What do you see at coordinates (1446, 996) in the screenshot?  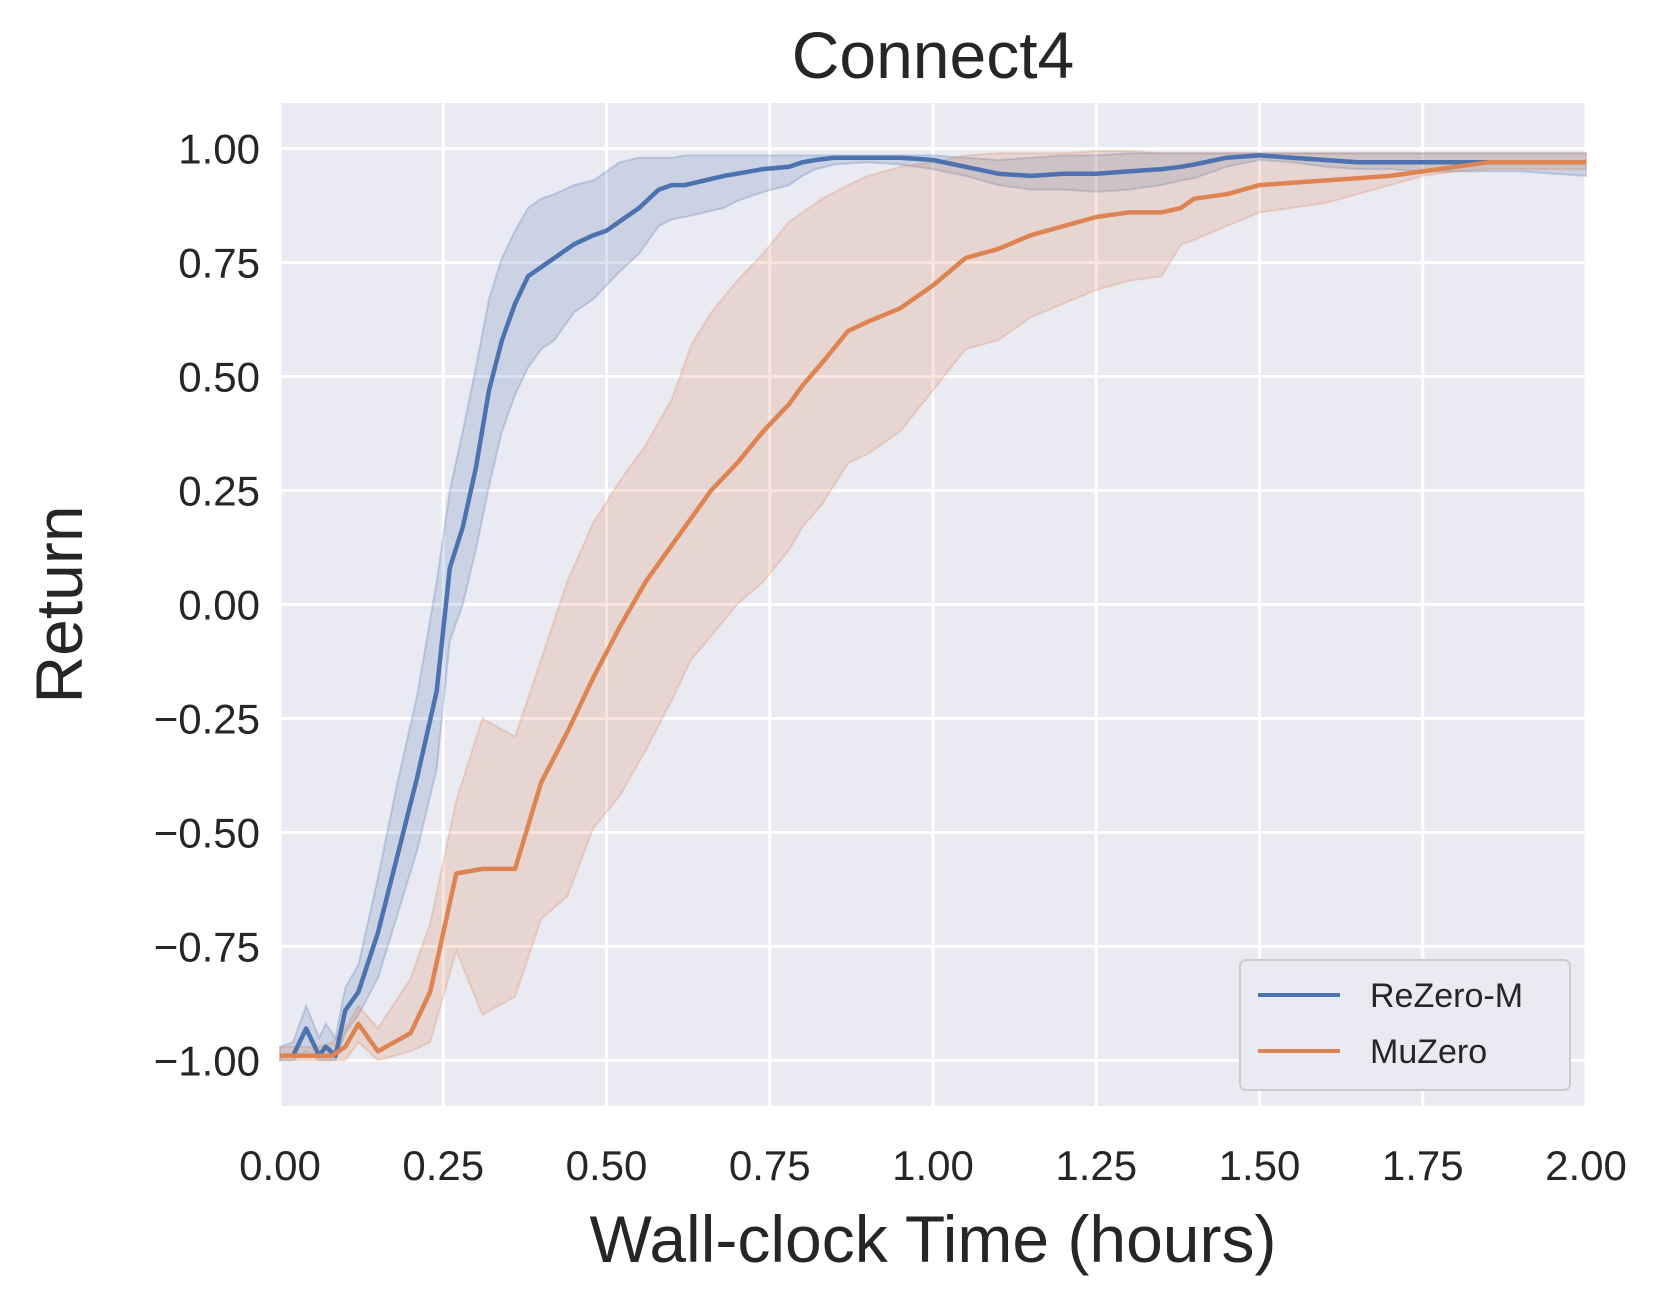 I see `legend-label-rezero-m: ReZero-M` at bounding box center [1446, 996].